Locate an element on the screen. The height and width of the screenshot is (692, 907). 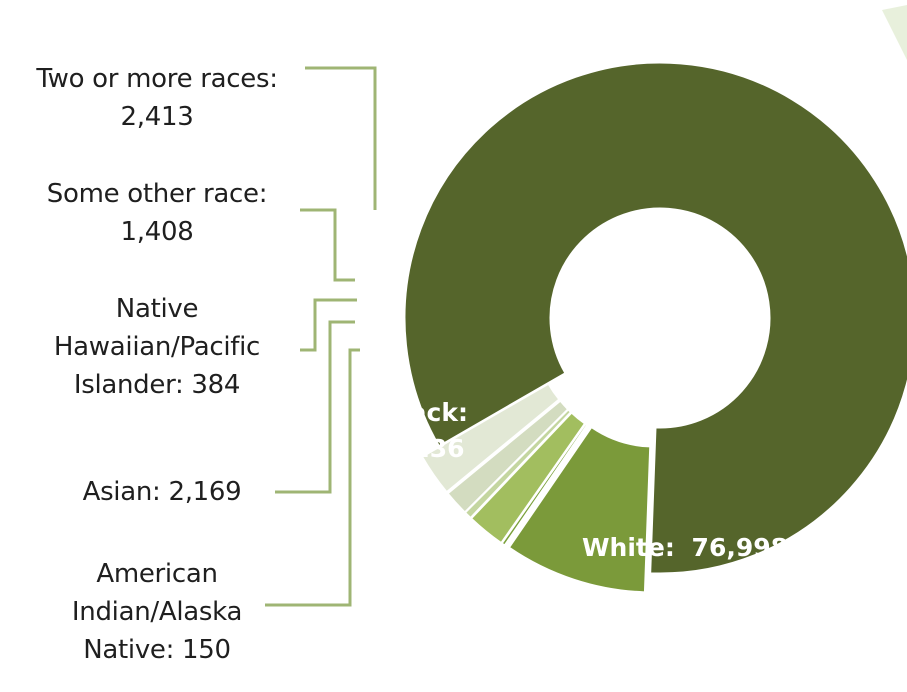
slice-black is located at coordinates (579, 510).